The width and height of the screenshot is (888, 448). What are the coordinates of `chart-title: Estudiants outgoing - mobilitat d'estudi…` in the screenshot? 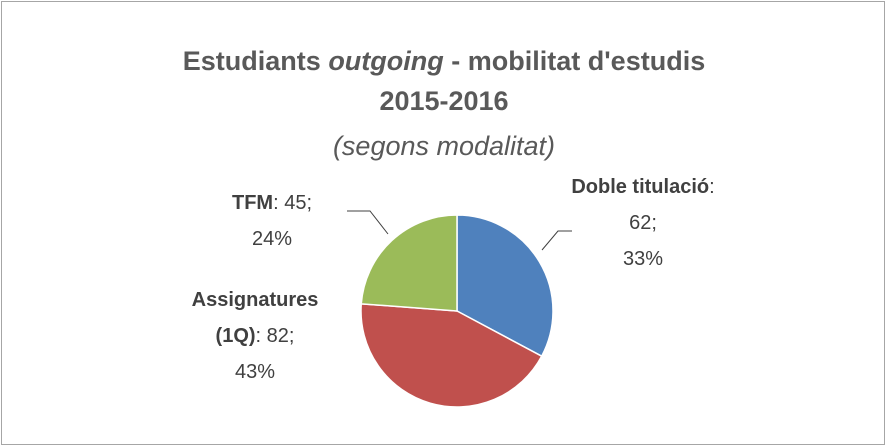 It's located at (444, 61).